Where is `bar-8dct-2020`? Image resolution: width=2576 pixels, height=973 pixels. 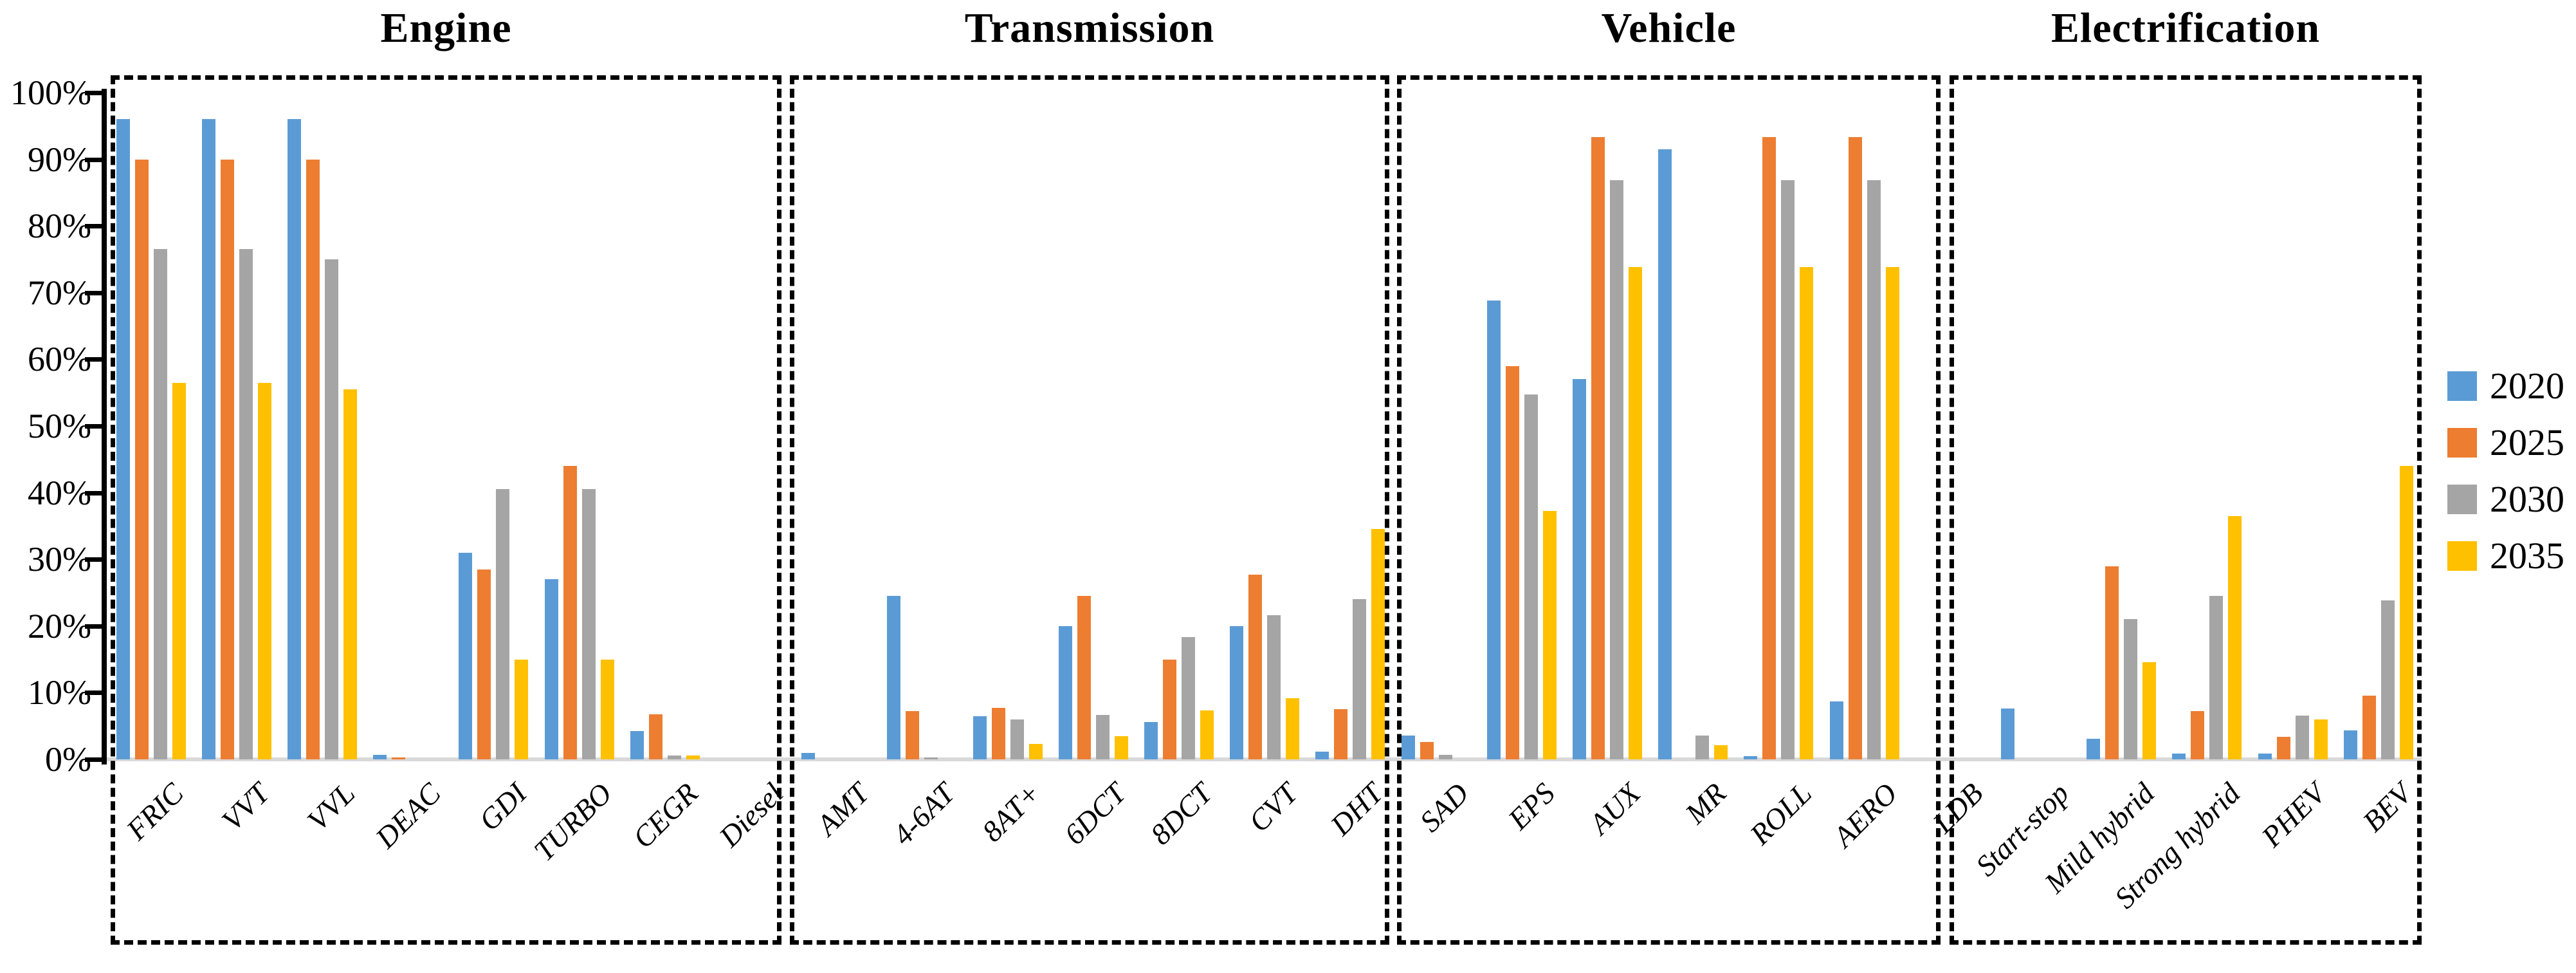
bar-8dct-2020 is located at coordinates (1151, 741).